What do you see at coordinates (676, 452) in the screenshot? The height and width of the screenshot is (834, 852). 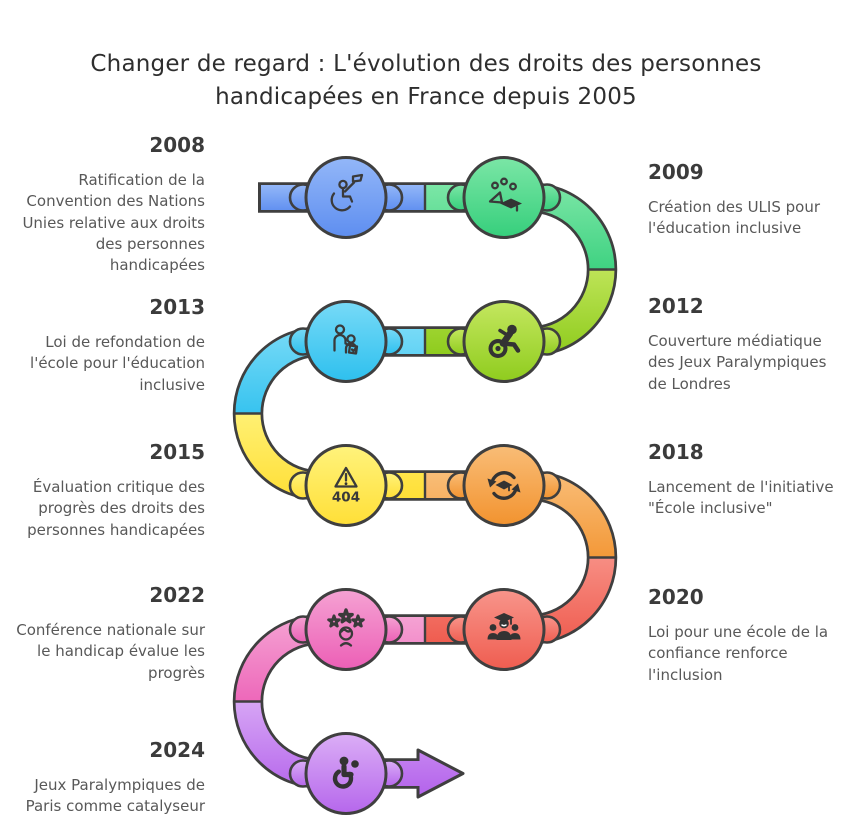 I see `event-year: 2018` at bounding box center [676, 452].